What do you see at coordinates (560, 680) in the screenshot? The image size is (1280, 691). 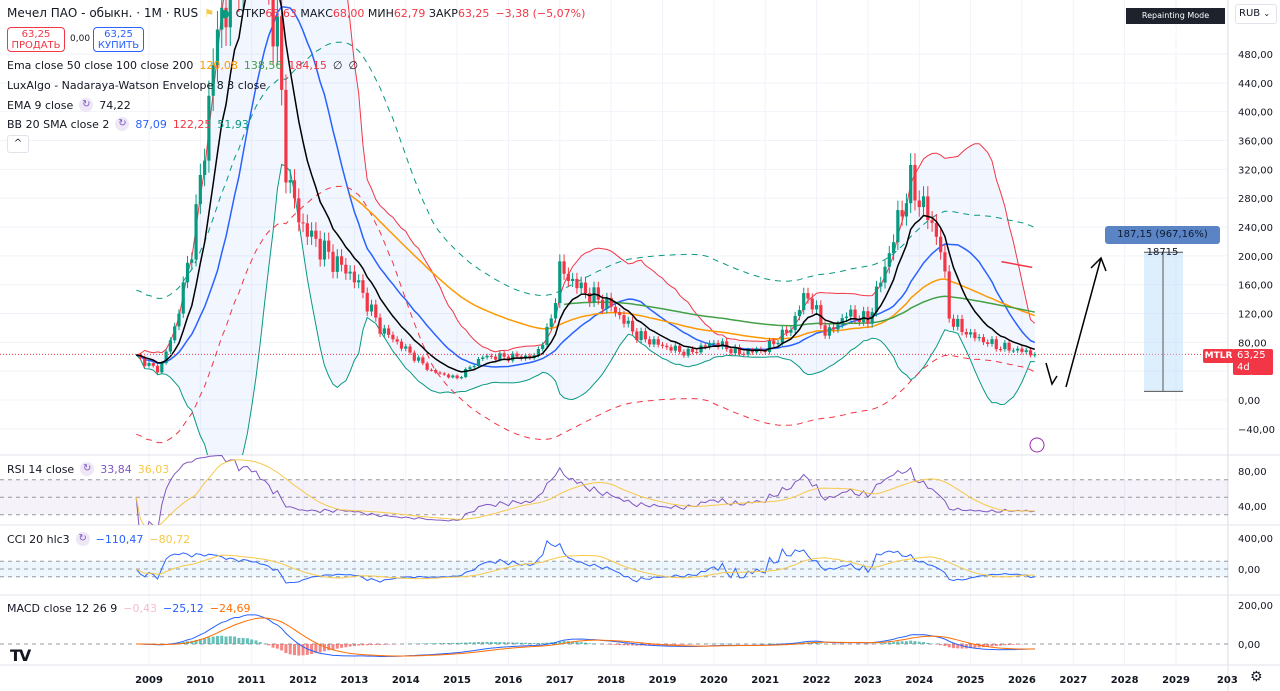 I see `x-tick-label: 2017` at bounding box center [560, 680].